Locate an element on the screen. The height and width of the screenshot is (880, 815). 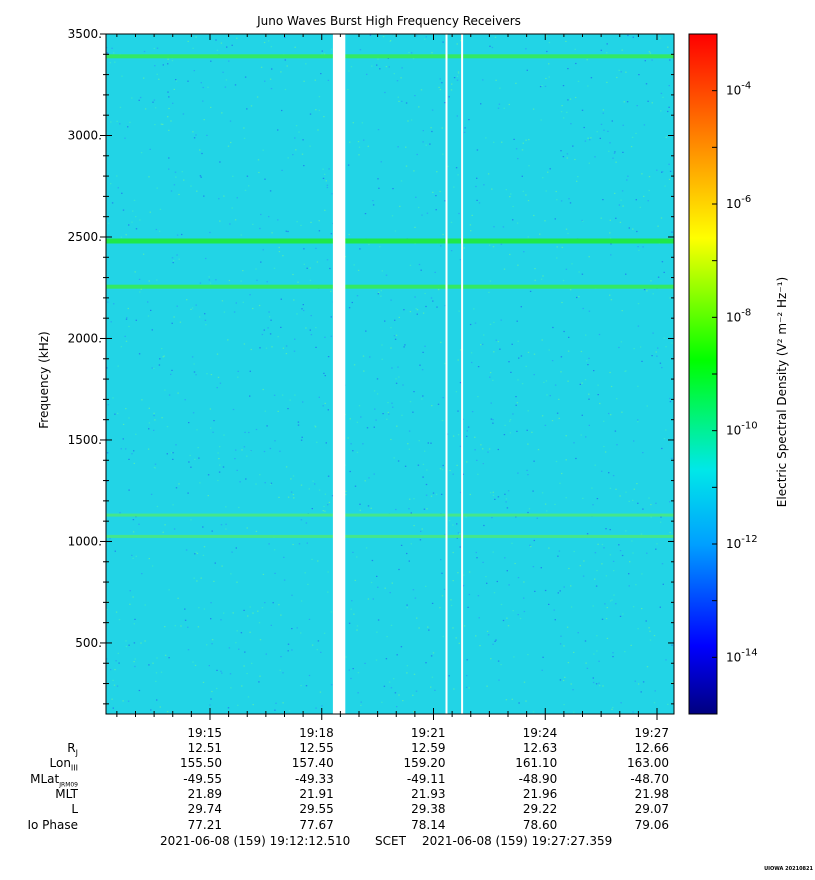
y-axis-label: Frequency (kHz) is located at coordinates (44, 379).